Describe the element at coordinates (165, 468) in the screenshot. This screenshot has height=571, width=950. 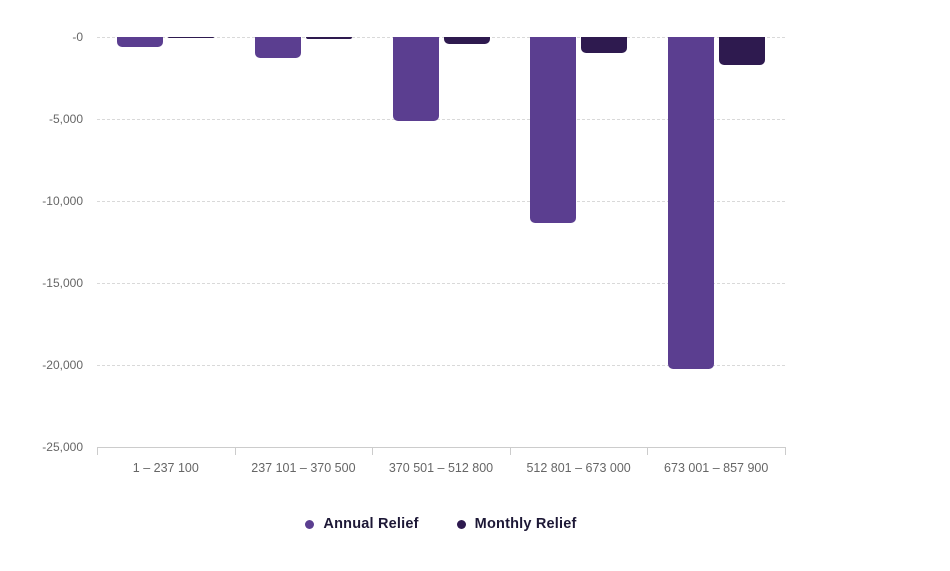
I see `x-axis-label: 1 – 237 100` at that location.